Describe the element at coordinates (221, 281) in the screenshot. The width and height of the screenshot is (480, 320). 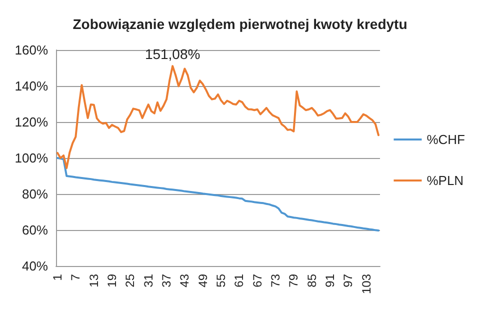
I see `x-tick-label: 55` at that location.